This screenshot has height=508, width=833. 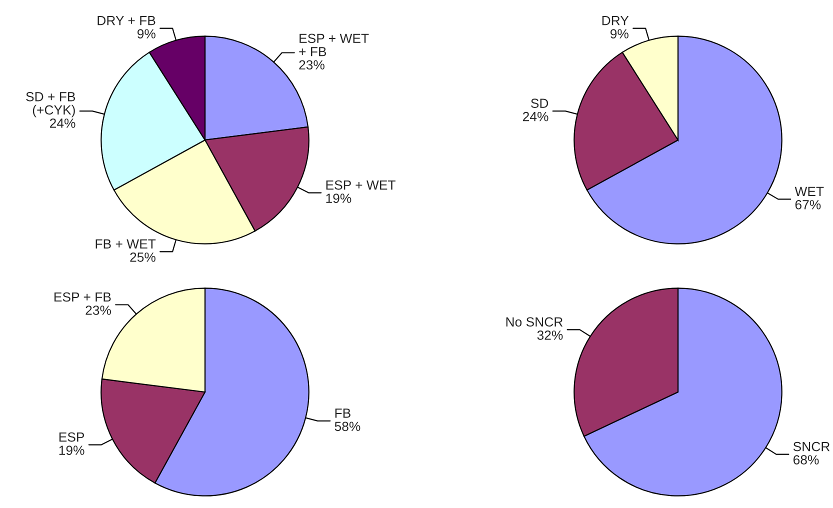 What do you see at coordinates (539, 103) in the screenshot?
I see `slice-label: SD` at bounding box center [539, 103].